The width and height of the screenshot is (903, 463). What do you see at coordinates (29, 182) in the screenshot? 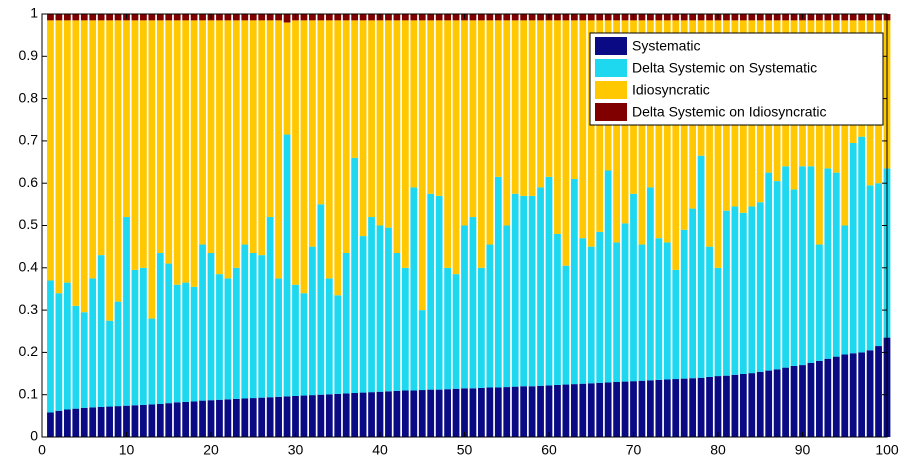
I see `y-tick-label: 0.6` at bounding box center [29, 182].